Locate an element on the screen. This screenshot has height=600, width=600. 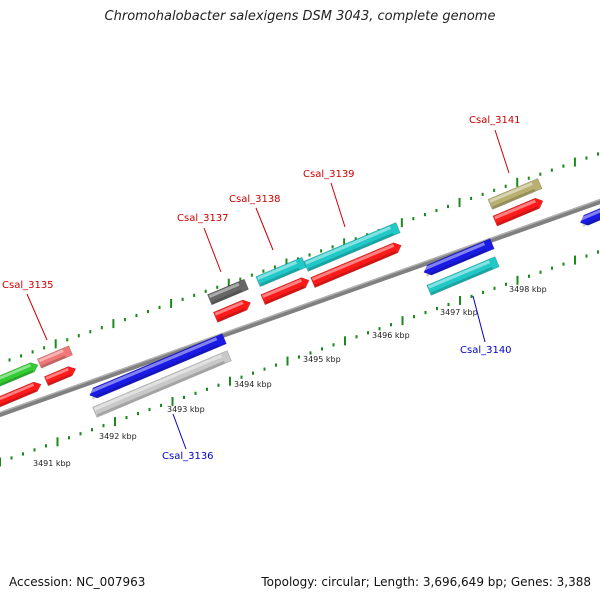
tick-label: 3492 kbp is located at coordinates (118, 436).